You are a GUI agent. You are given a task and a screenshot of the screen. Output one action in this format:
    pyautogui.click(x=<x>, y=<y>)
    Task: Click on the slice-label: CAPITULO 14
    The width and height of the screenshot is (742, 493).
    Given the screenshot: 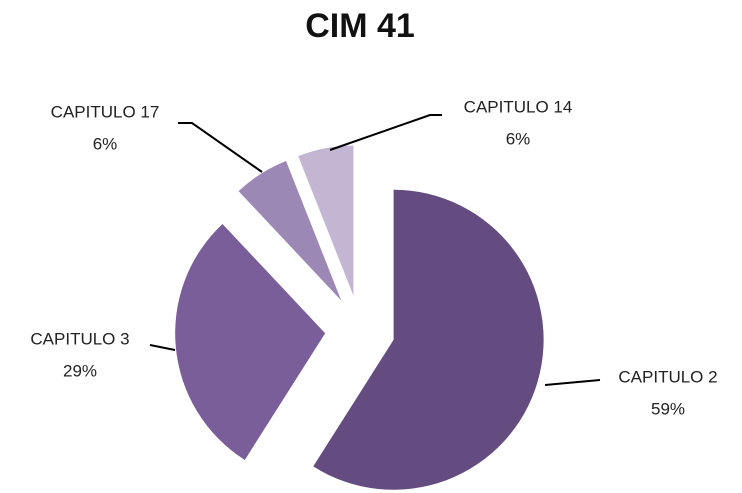 What is the action you would take?
    pyautogui.click(x=518, y=106)
    